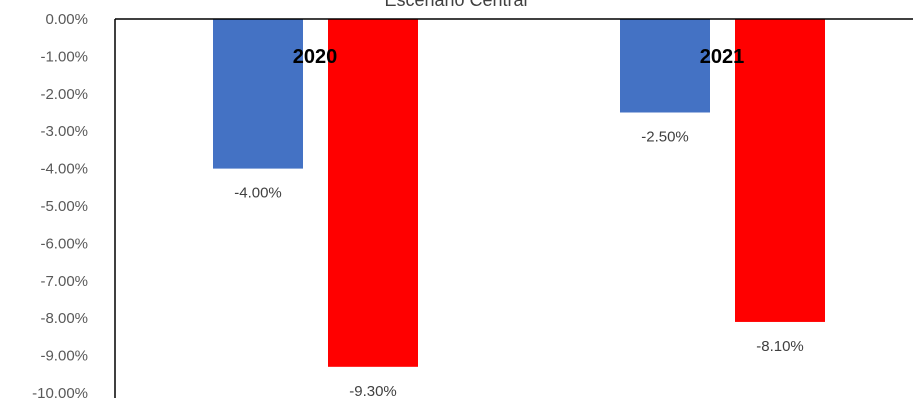  Describe the element at coordinates (519, 57) in the screenshot. I see `category-labels: 2020 2021` at that location.